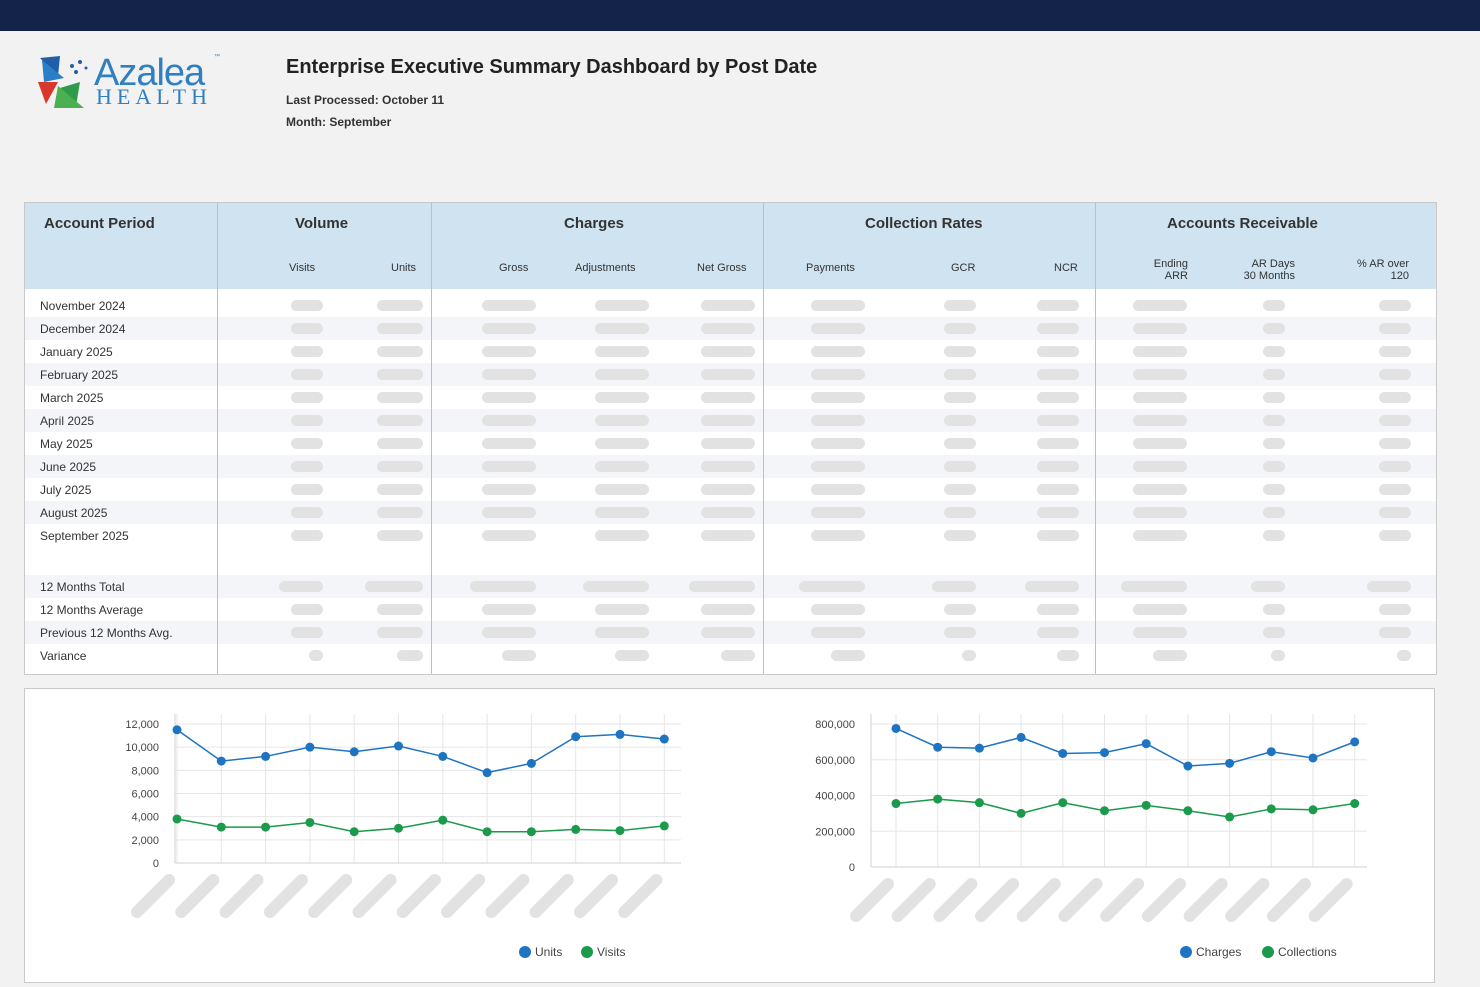 The width and height of the screenshot is (1480, 987). I want to click on column-divider, so click(763, 438).